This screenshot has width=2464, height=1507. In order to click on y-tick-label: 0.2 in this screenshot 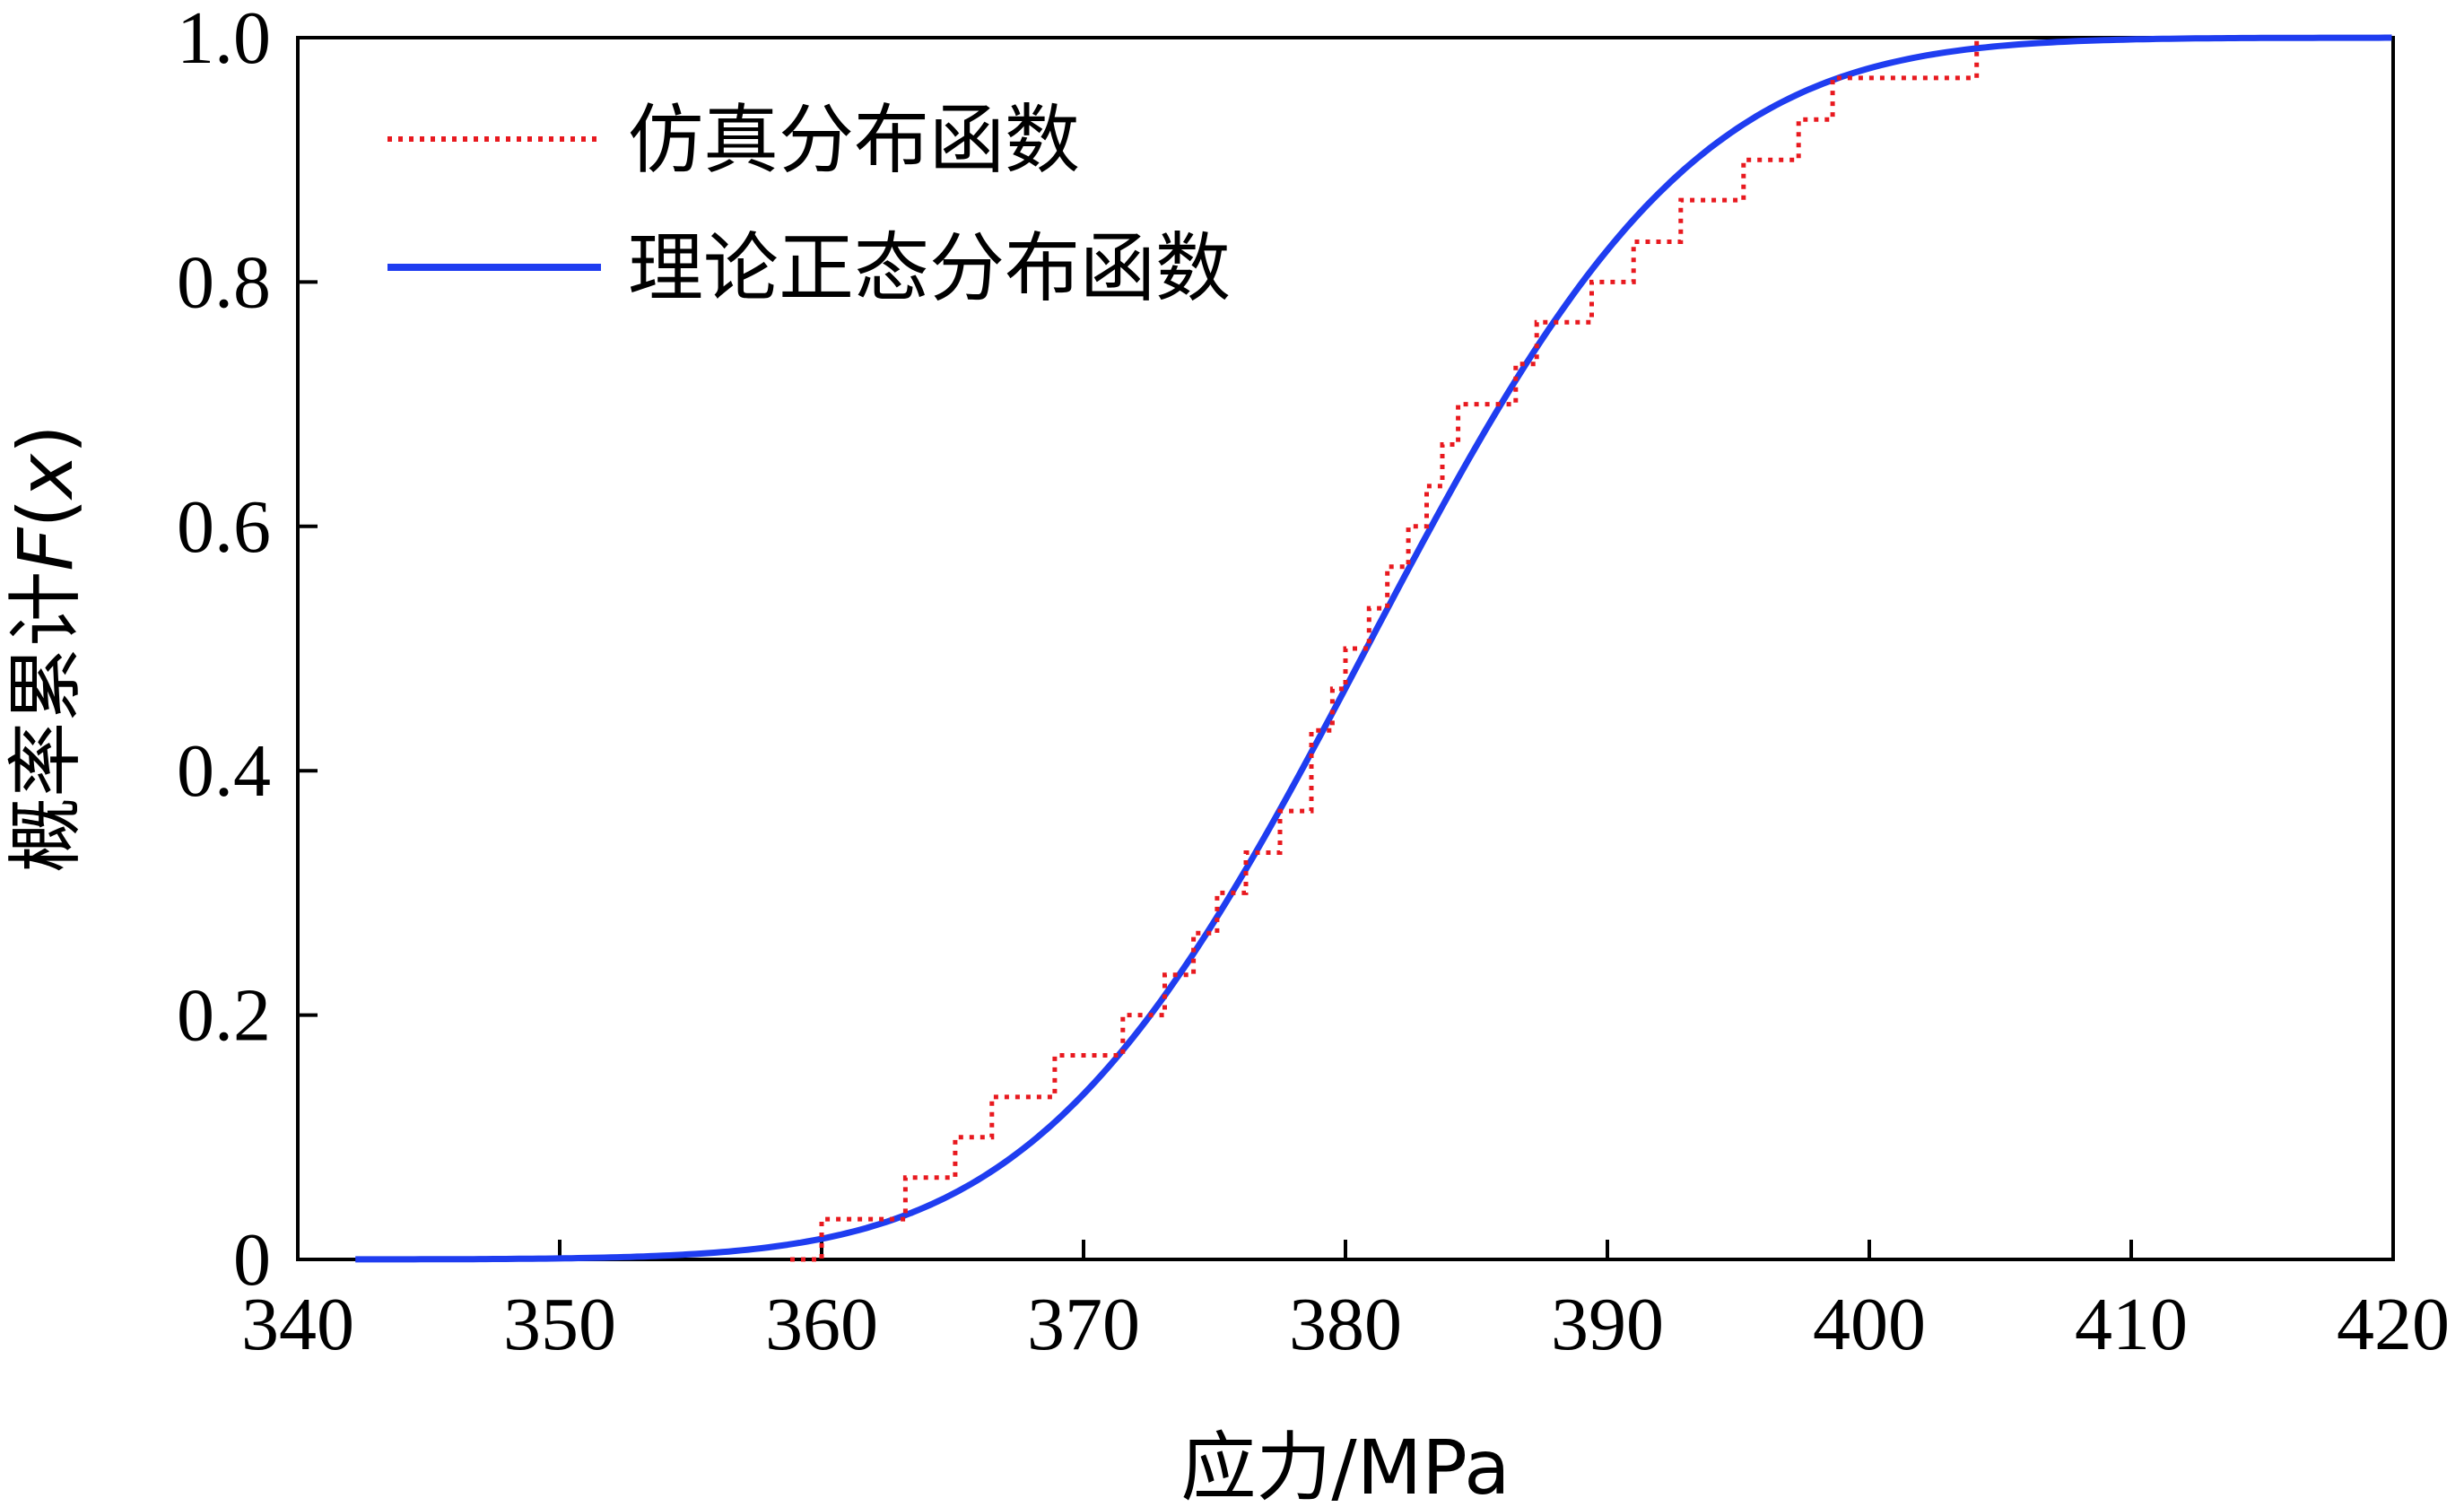, I will do `click(224, 1016)`.